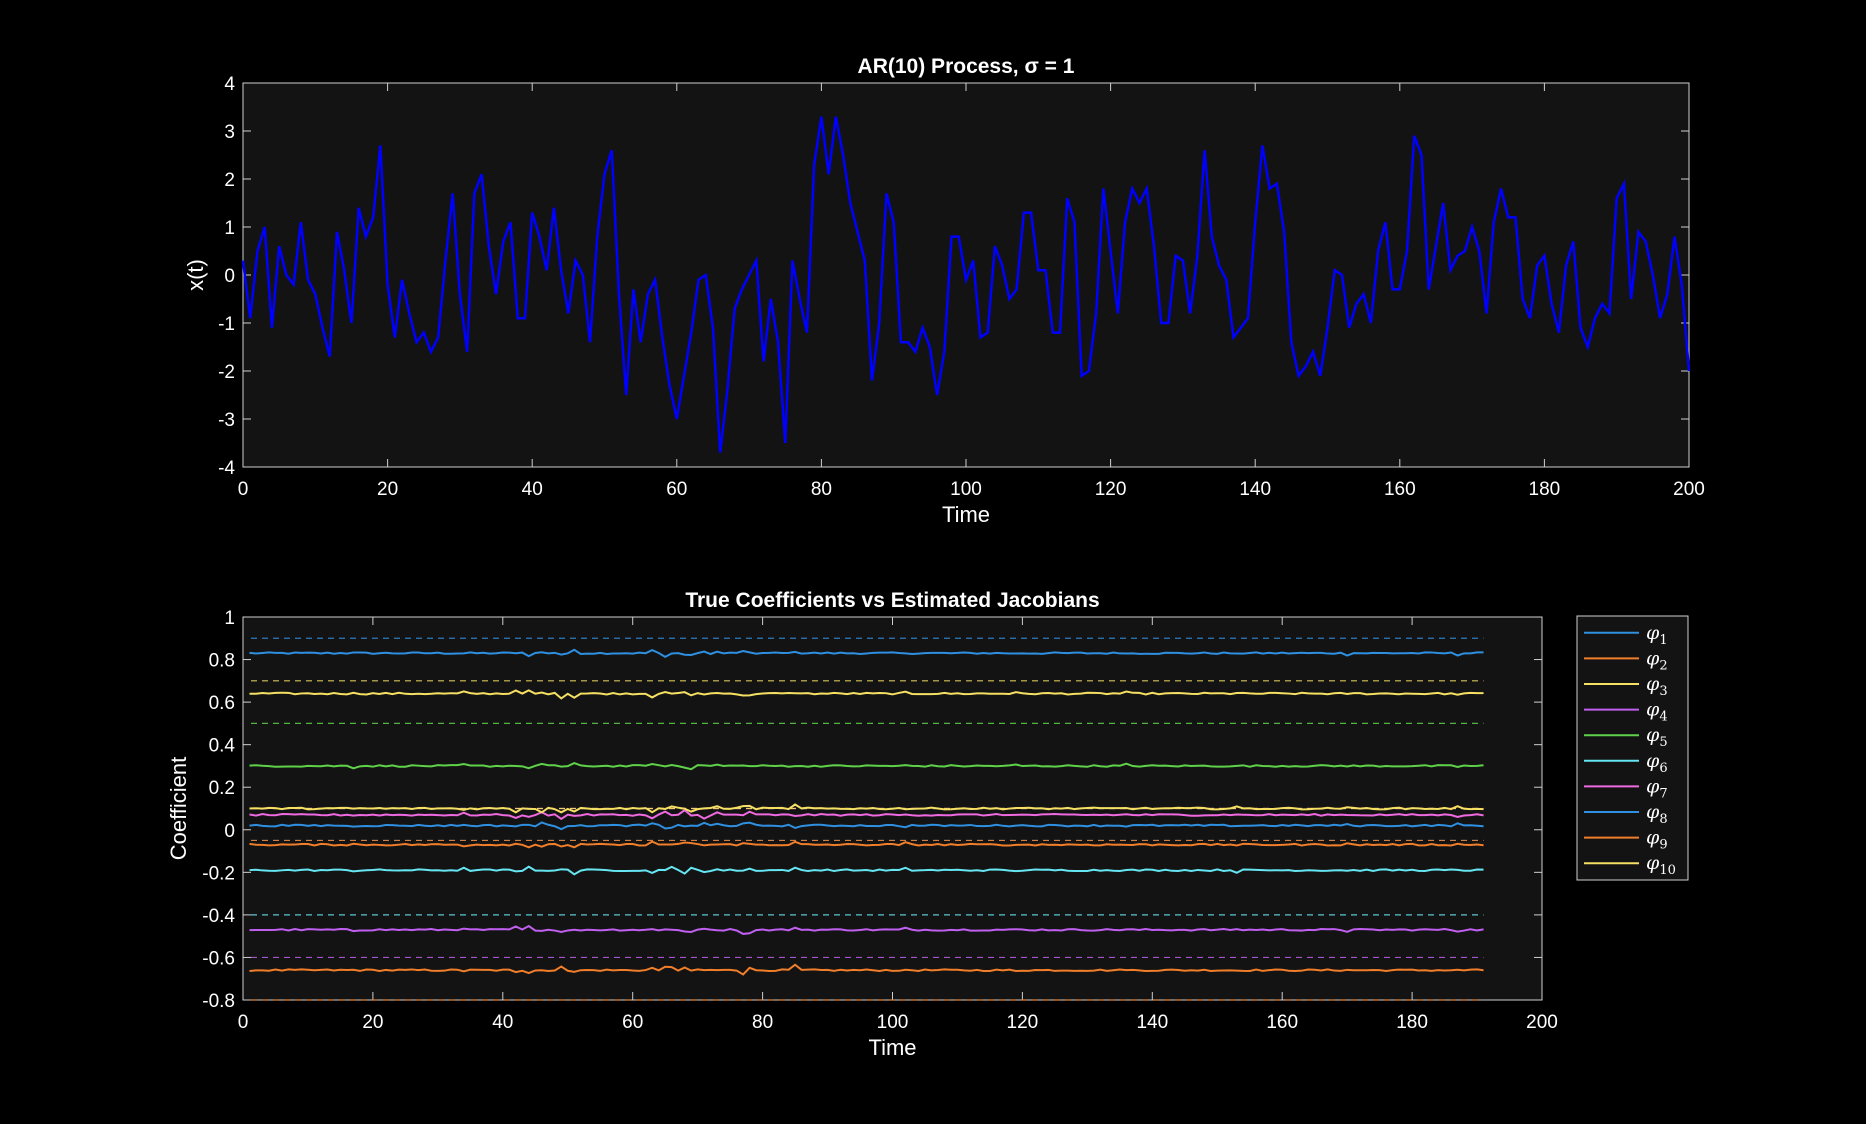 The image size is (1866, 1124). I want to click on process-x-tick-label: 120, so click(1111, 489).